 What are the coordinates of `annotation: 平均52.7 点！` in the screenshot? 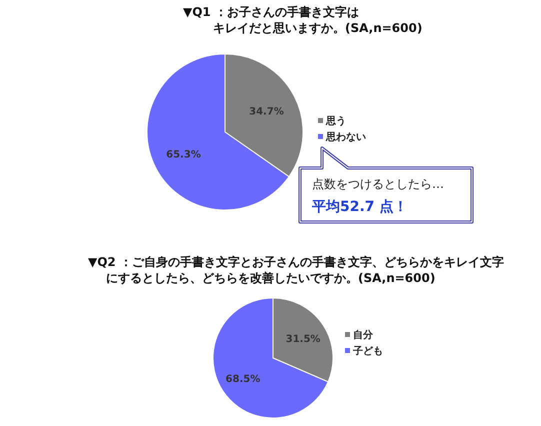 It's located at (360, 207).